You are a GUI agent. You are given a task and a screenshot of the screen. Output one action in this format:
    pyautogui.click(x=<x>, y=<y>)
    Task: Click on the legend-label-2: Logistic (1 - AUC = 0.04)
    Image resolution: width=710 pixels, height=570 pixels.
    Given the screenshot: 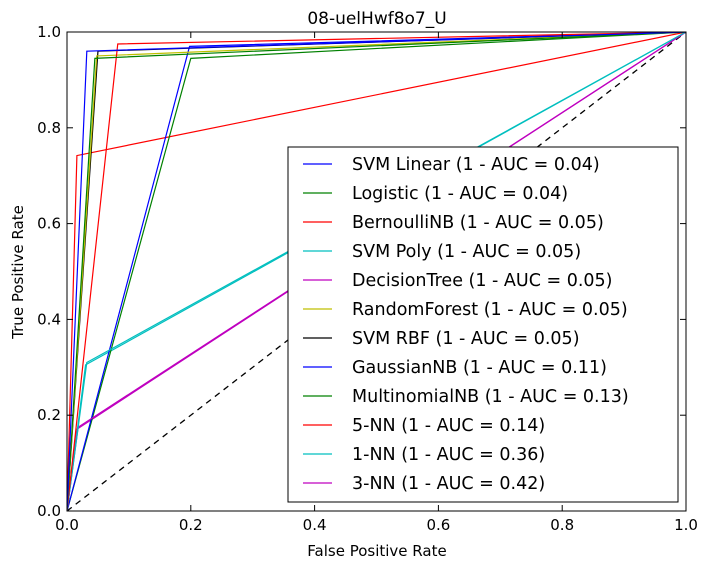 What is the action you would take?
    pyautogui.click(x=460, y=194)
    